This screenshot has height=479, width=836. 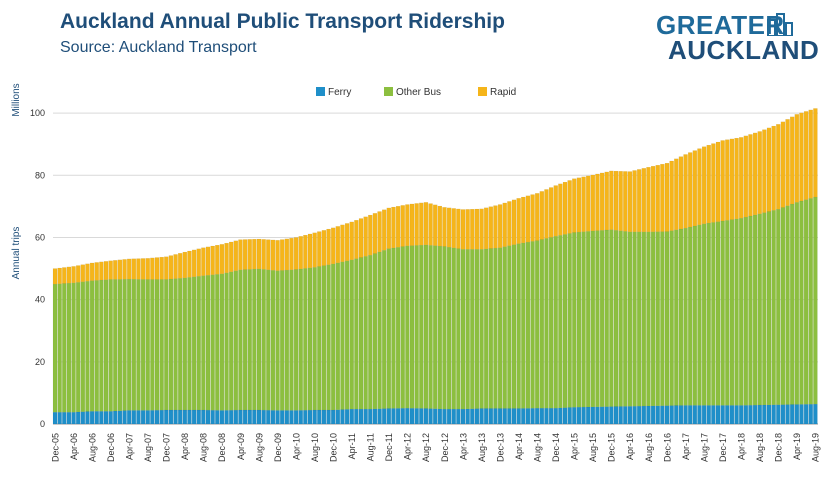 What do you see at coordinates (649, 447) in the screenshot?
I see `x-tick-label: Aug-16` at bounding box center [649, 447].